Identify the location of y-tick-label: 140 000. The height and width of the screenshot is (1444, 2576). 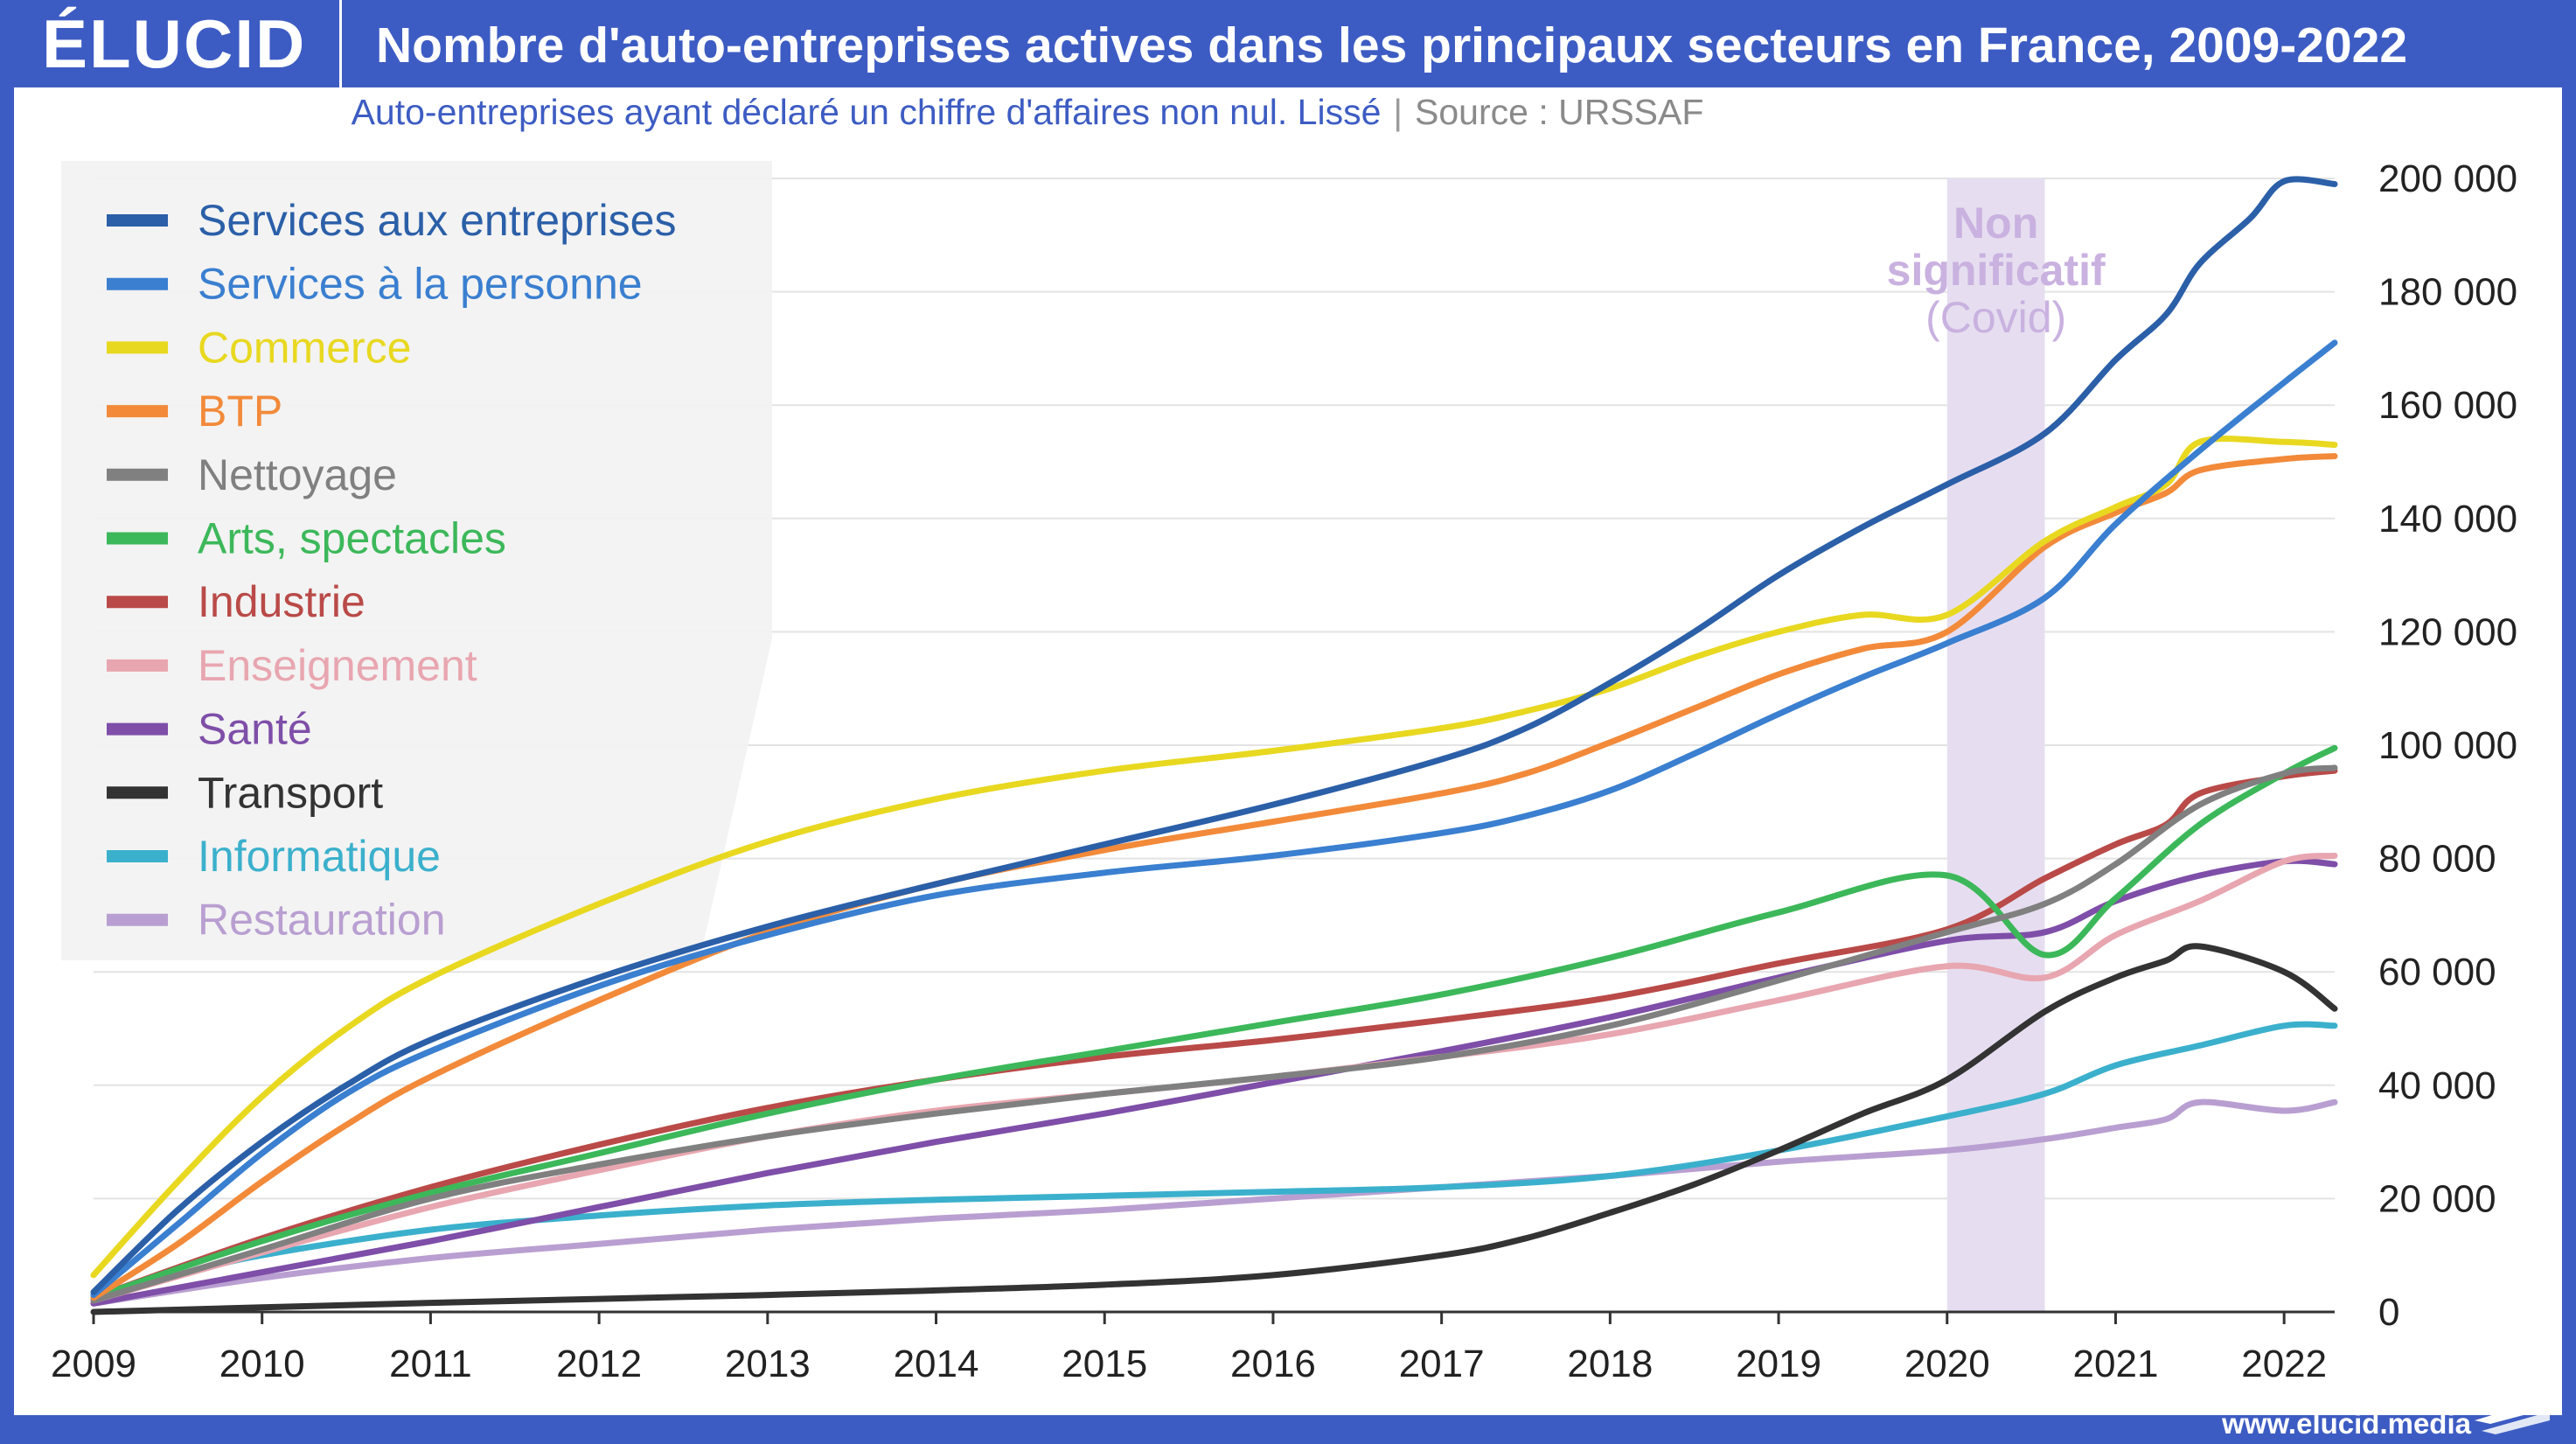
(2447, 519).